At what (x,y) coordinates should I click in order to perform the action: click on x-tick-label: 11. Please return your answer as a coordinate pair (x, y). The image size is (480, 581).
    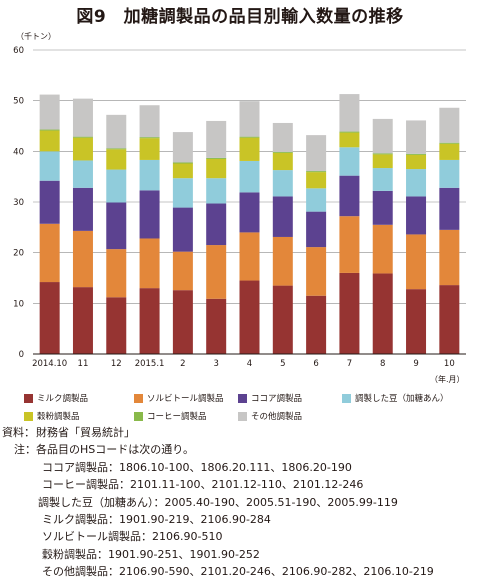
    Looking at the image, I should click on (83, 364).